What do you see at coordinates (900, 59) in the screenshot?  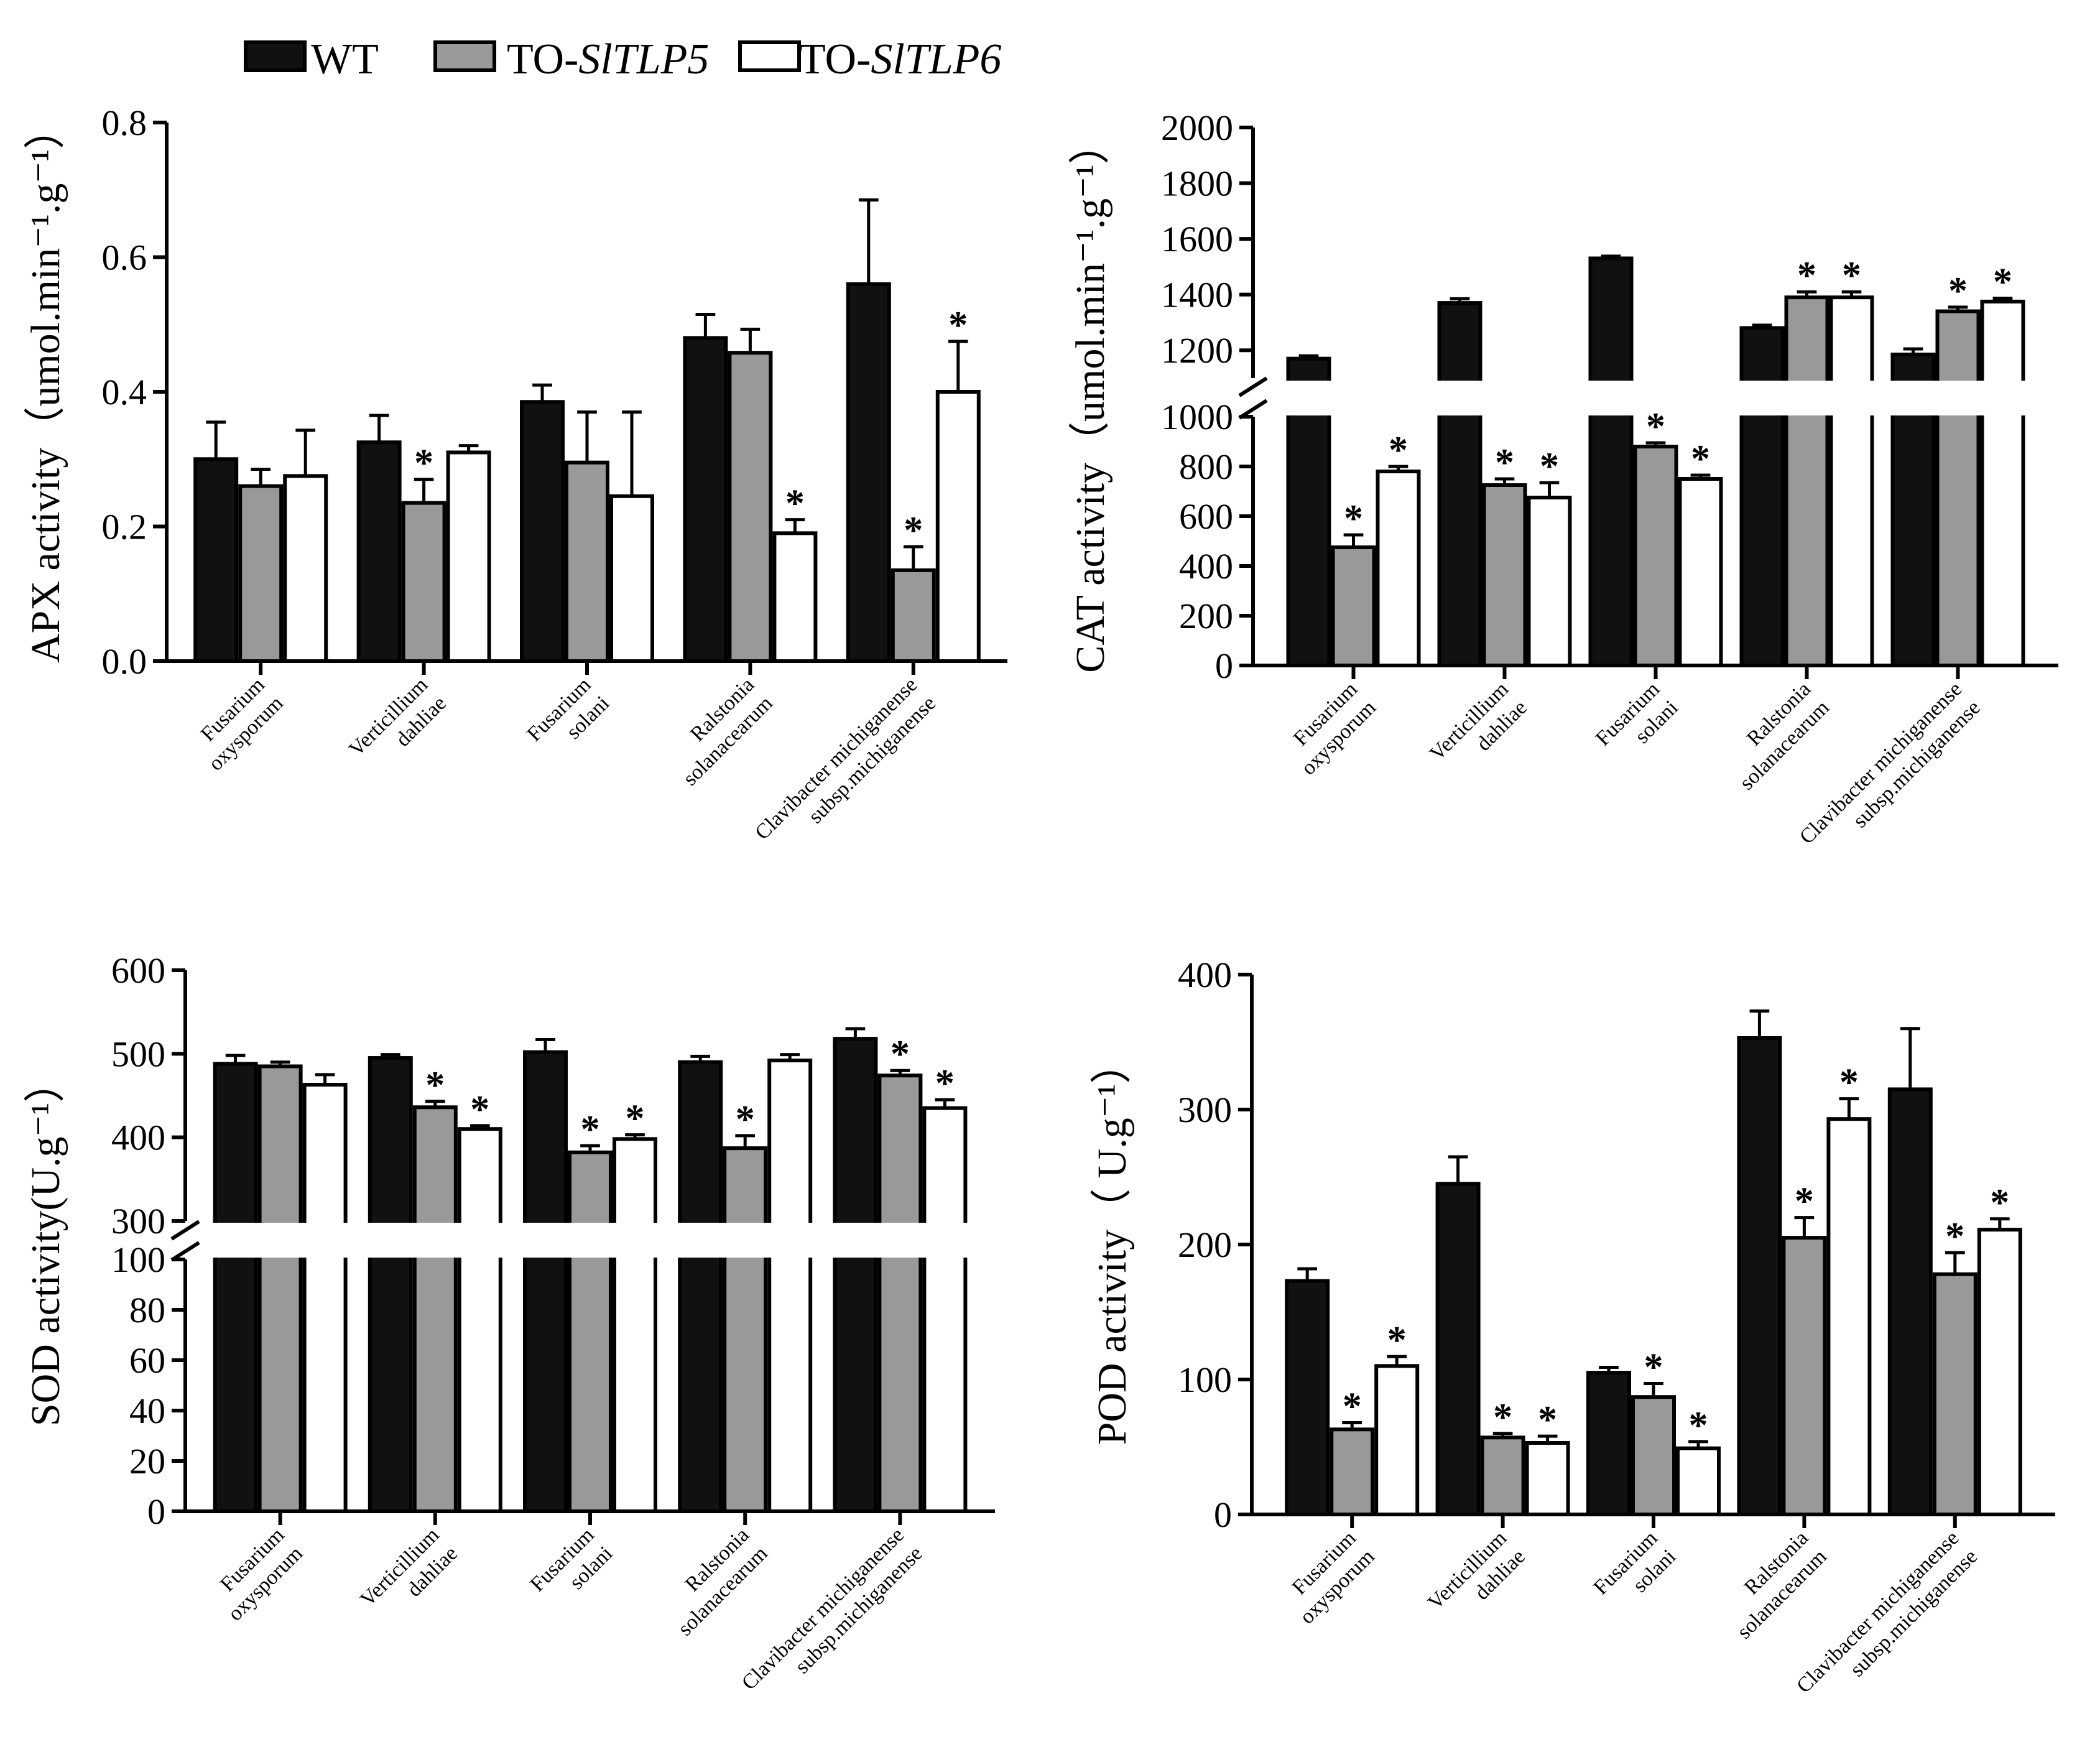 I see `legend-label-2: TO-SlTLP6` at bounding box center [900, 59].